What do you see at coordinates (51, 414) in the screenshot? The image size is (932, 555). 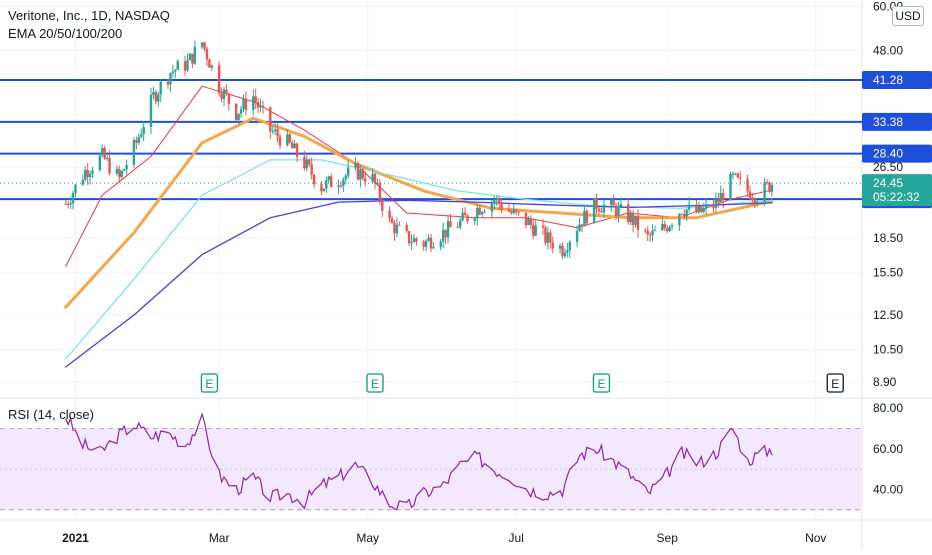 I see `rsi-legend: RSI (14, close)` at bounding box center [51, 414].